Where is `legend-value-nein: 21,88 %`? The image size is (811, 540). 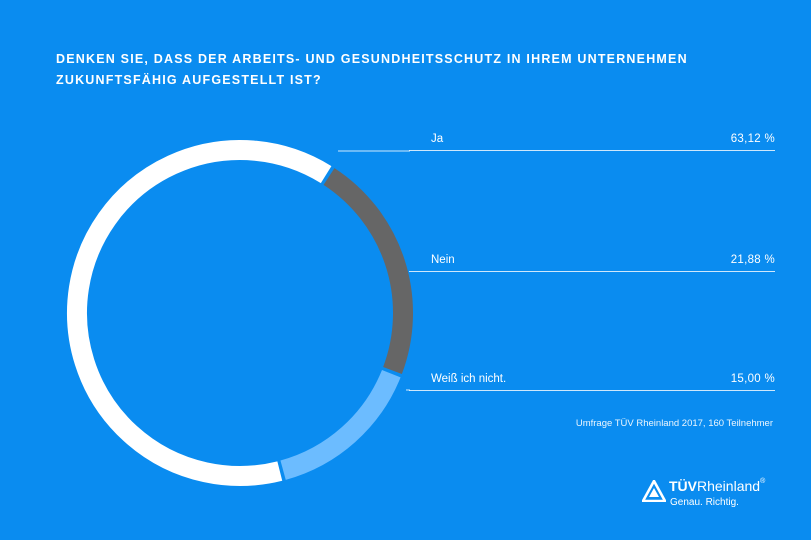
legend-value-nein: 21,88 % is located at coordinates (752, 260).